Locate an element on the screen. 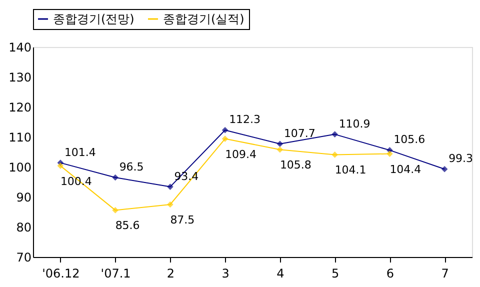 This screenshot has height=287, width=480. x-tick-label: '07.1 is located at coordinates (115, 273).